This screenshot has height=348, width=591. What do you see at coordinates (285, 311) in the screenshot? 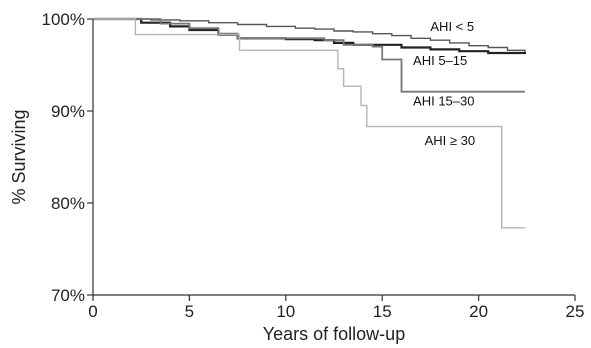
I see `x-tick-label: 10` at bounding box center [285, 311].